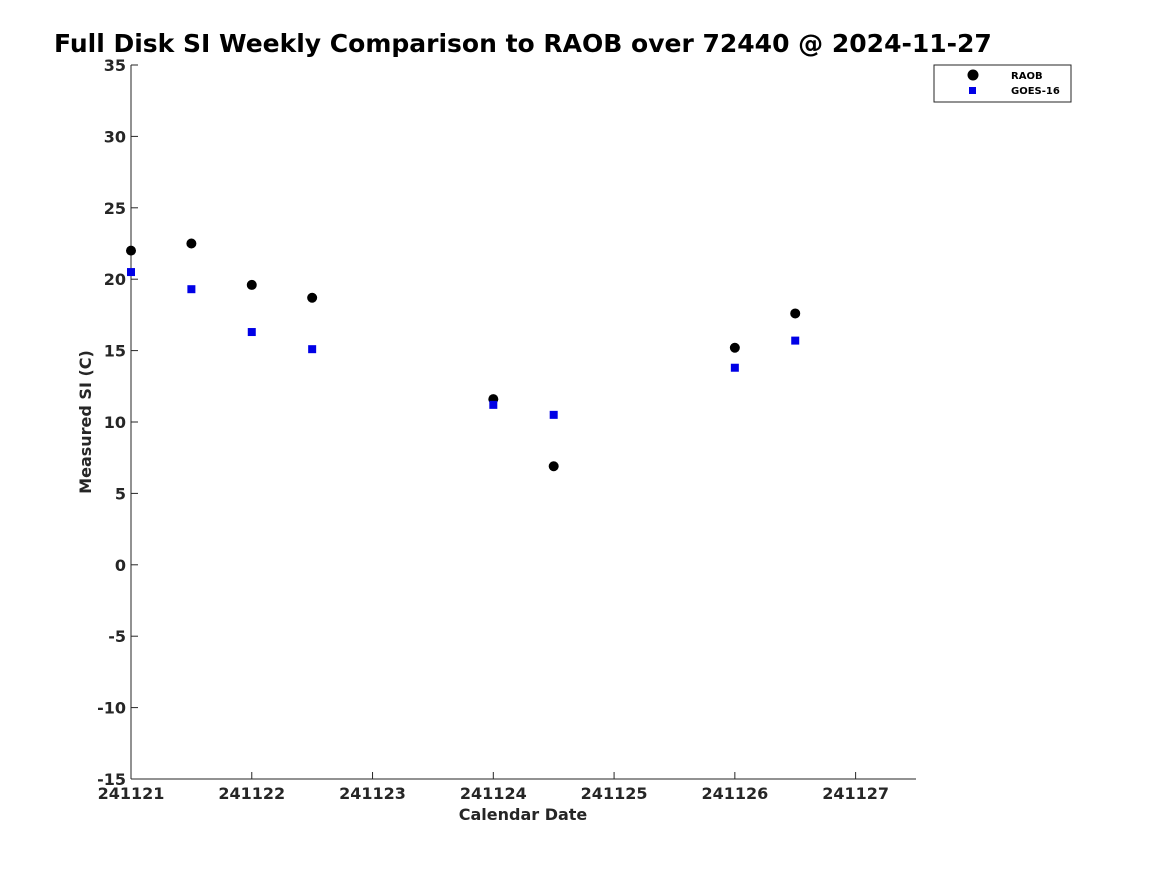 This screenshot has height=875, width=1167. Describe the element at coordinates (85, 422) in the screenshot. I see `y-axis-label: Measured SI (C)` at that location.